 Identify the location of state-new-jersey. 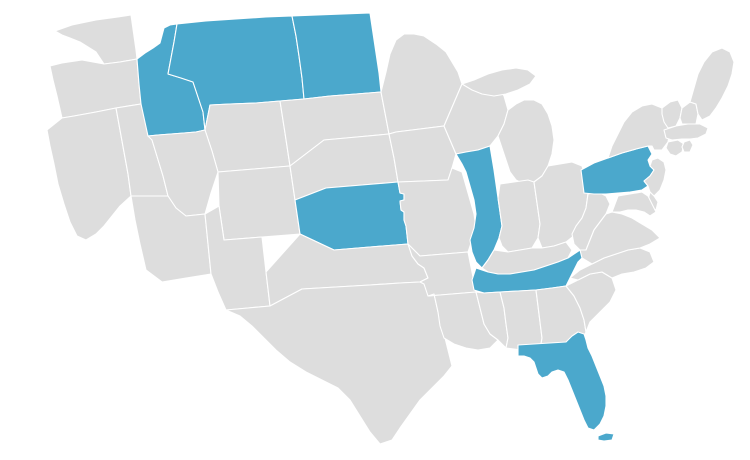
(655, 177).